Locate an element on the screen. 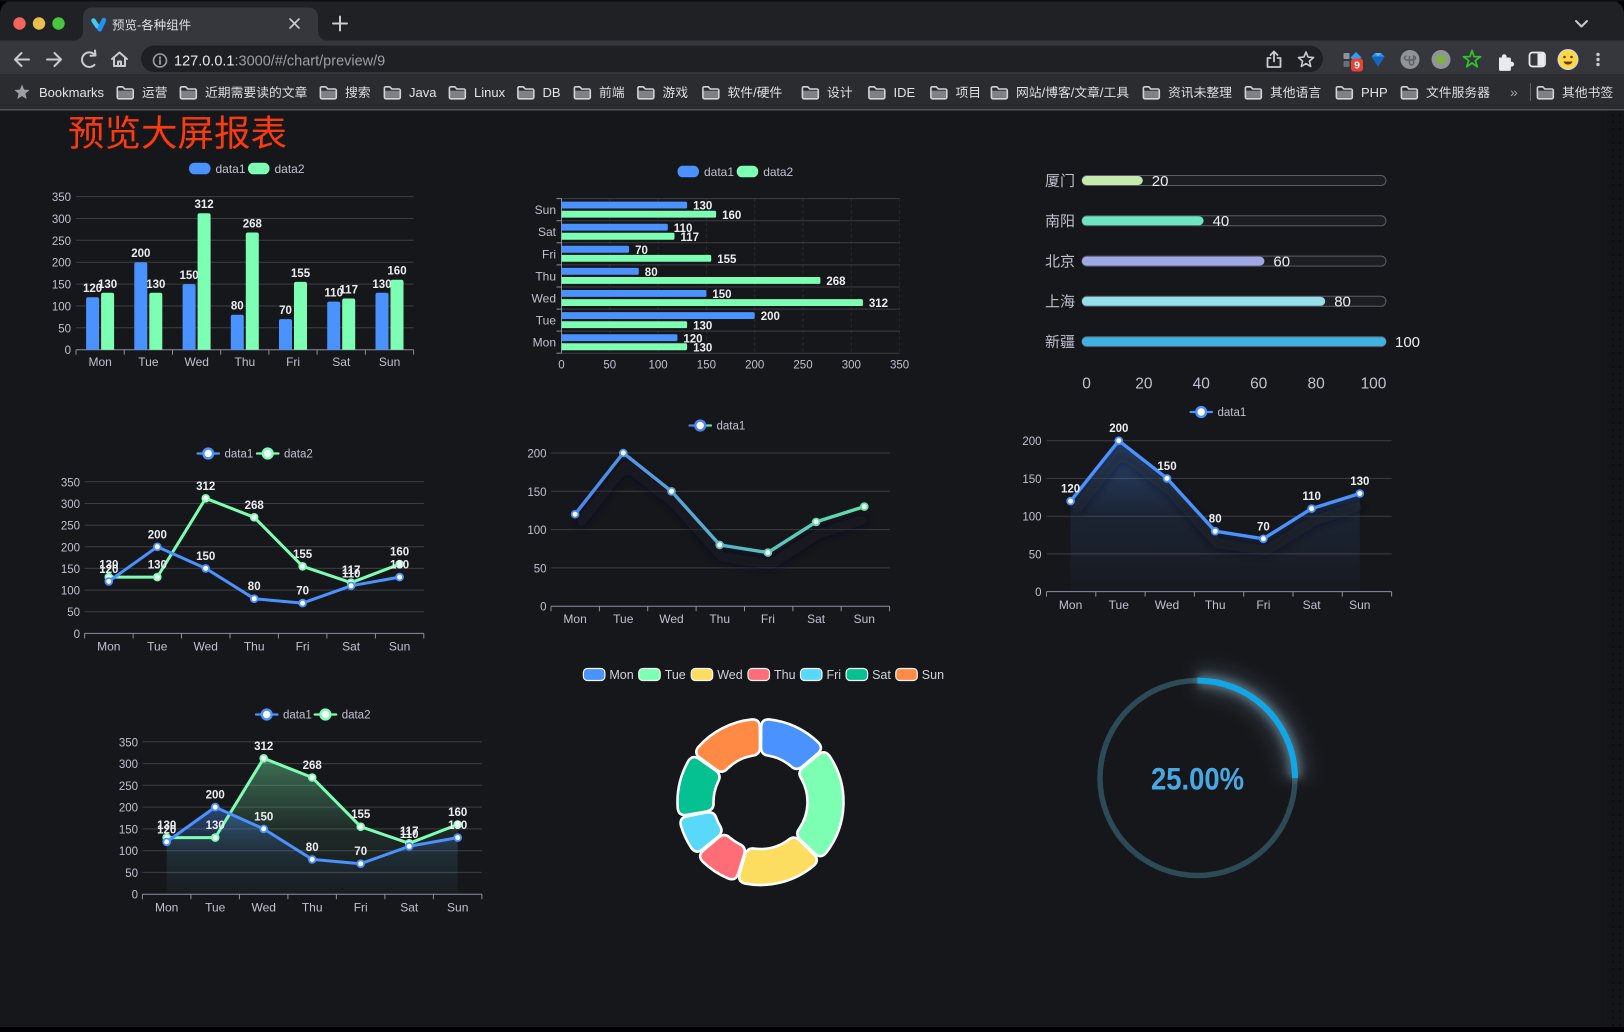 Image resolution: width=1624 pixels, height=1032 pixels. svg-text: Linux is located at coordinates (490, 92).